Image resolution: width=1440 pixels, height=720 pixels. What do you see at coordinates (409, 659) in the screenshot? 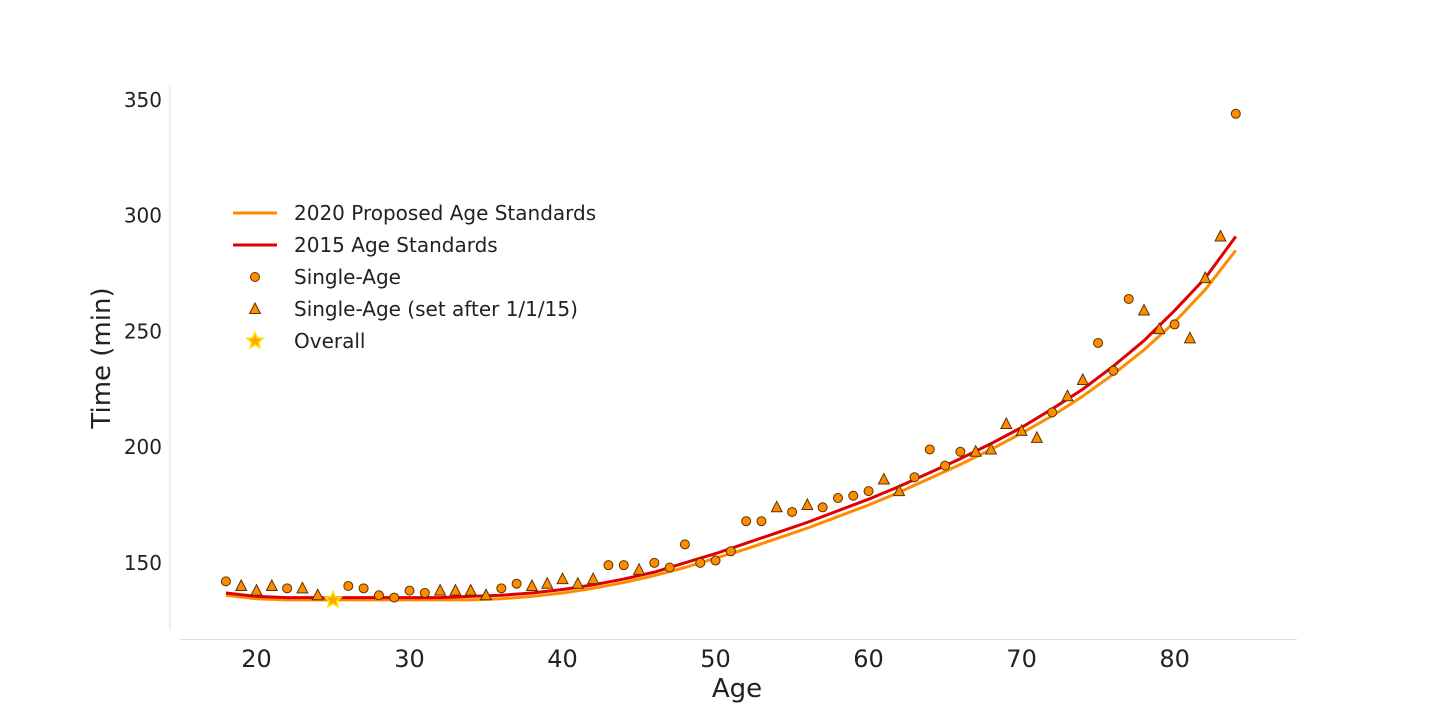
I see `x-tick-label: 30` at bounding box center [409, 659].